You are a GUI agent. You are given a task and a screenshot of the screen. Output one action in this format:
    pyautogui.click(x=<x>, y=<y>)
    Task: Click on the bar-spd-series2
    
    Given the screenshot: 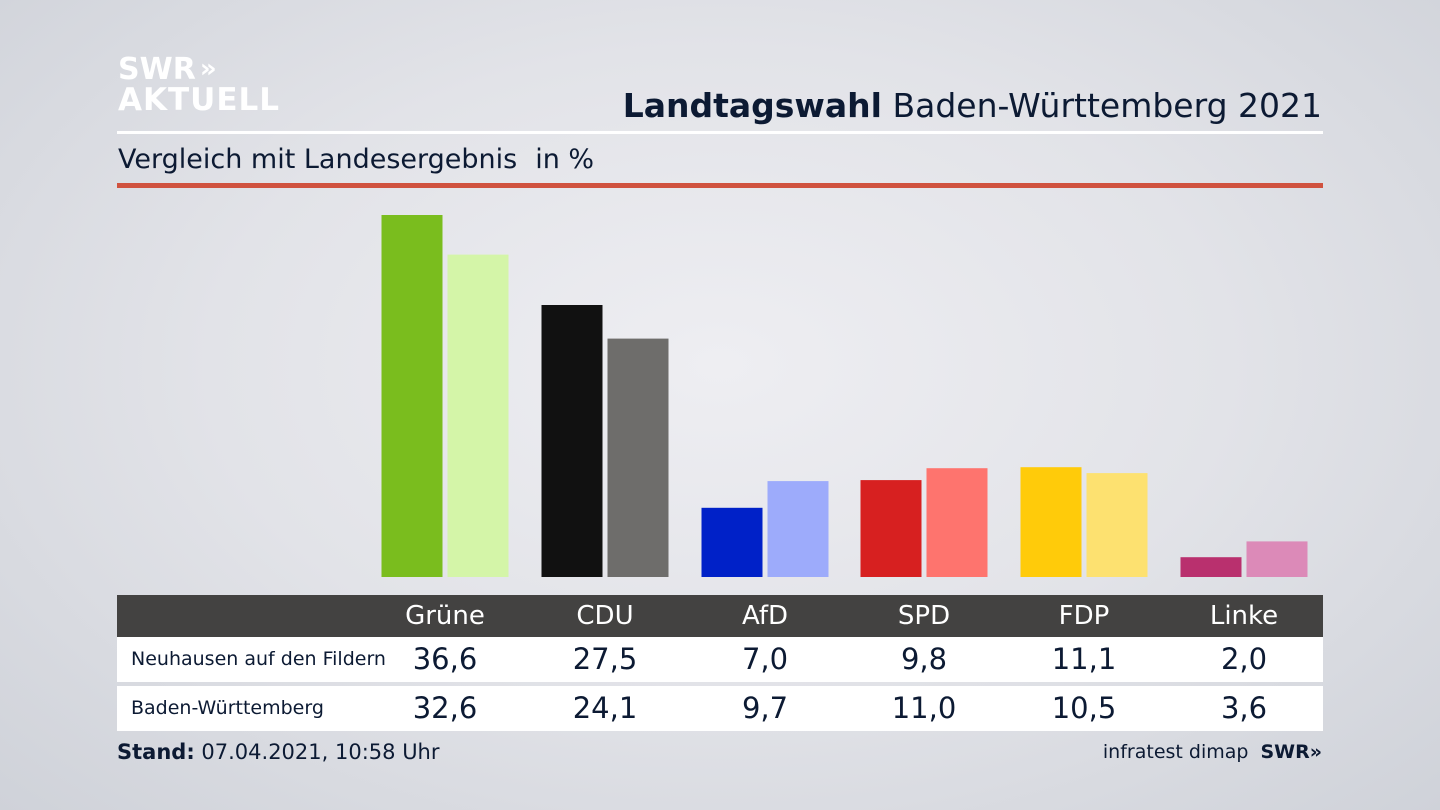 What is the action you would take?
    pyautogui.click(x=957, y=522)
    